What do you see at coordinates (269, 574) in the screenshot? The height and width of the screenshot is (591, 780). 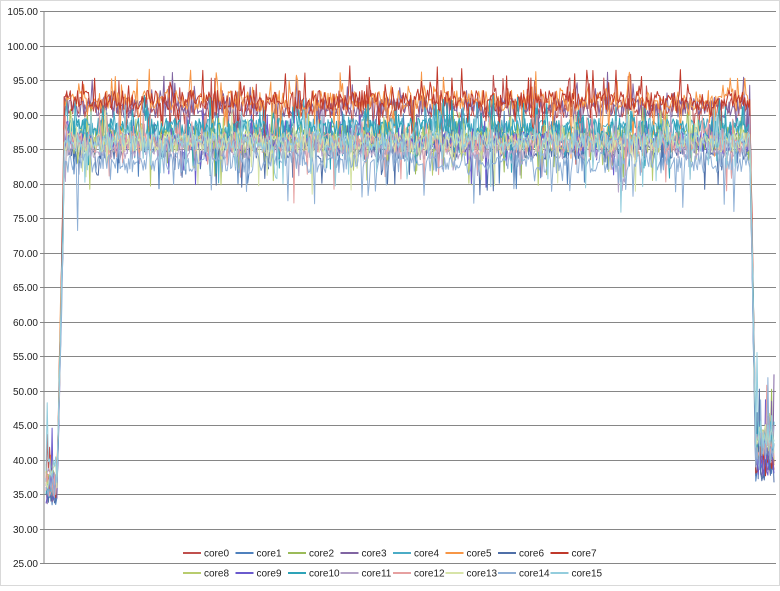 I see `legend-label-core9: core9` at bounding box center [269, 574].